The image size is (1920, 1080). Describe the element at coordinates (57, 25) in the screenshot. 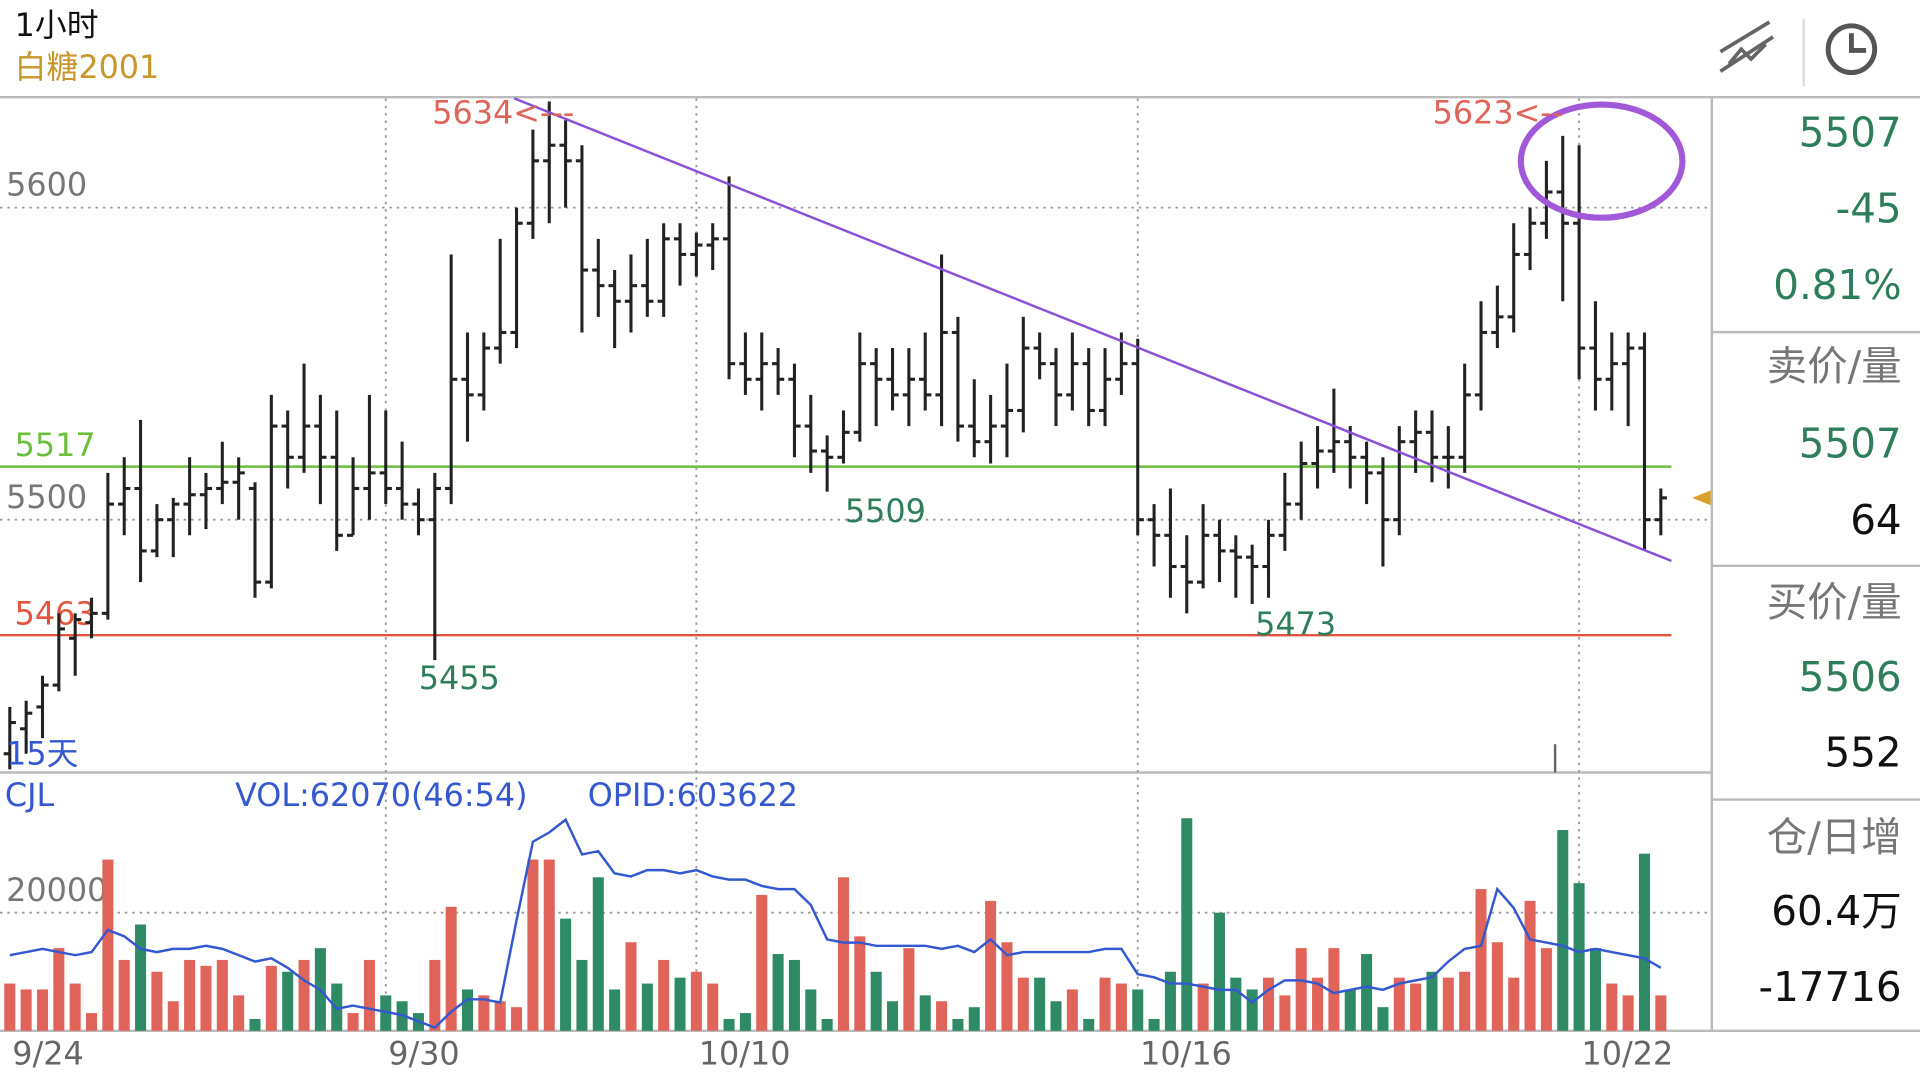

I see `chart-title: 1小时` at that location.